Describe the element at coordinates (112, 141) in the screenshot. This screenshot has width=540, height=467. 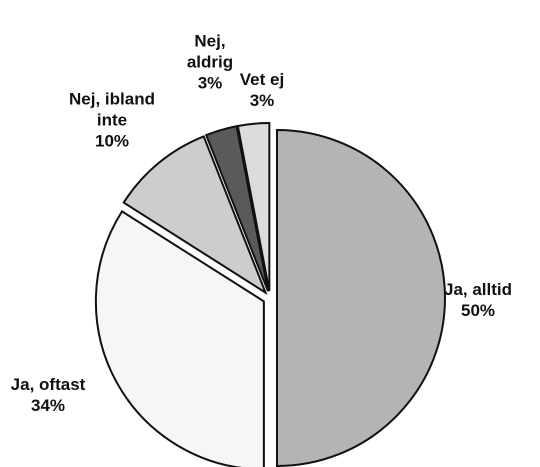
I see `value-label: 10%` at that location.